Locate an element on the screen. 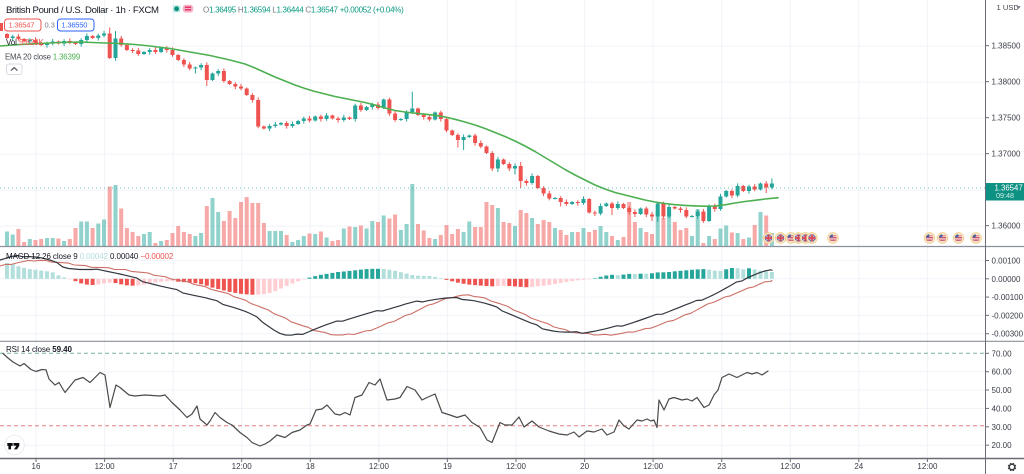  svg-text: 70.00 is located at coordinates (1002, 353).